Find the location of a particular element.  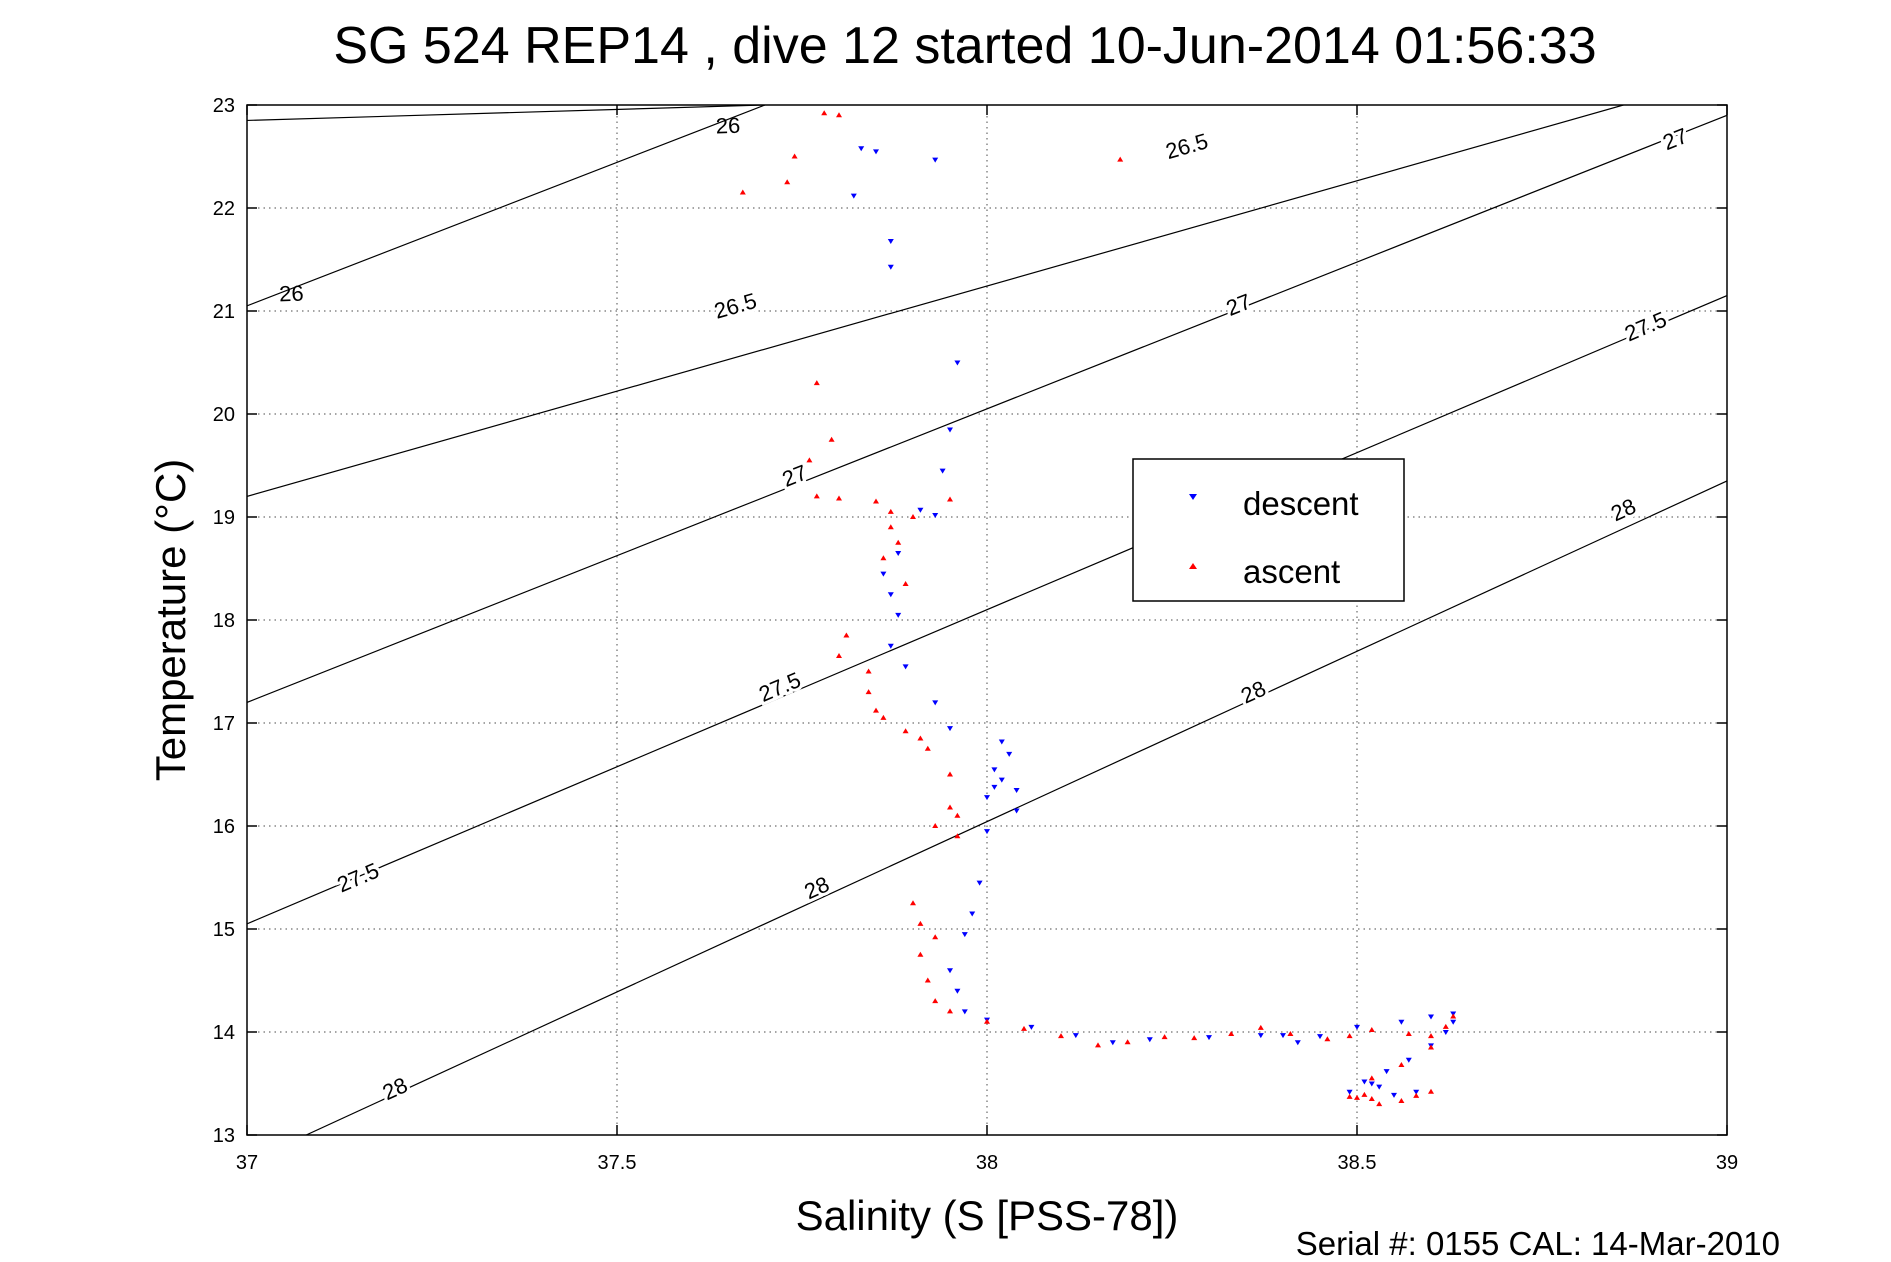

legend-label-ascent: ascent is located at coordinates (1291, 571).